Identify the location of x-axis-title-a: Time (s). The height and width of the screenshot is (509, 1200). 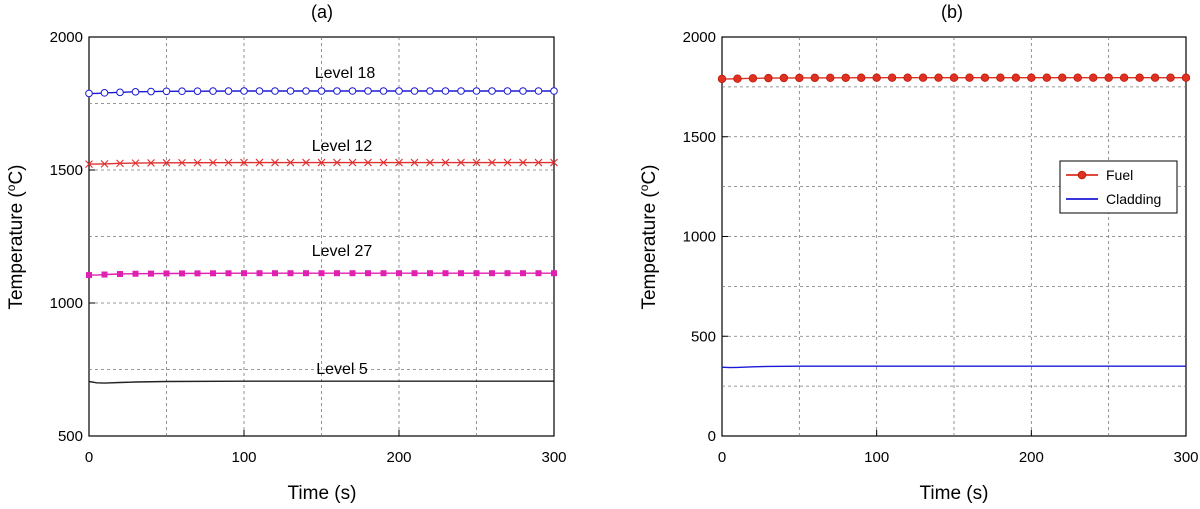
(322, 493).